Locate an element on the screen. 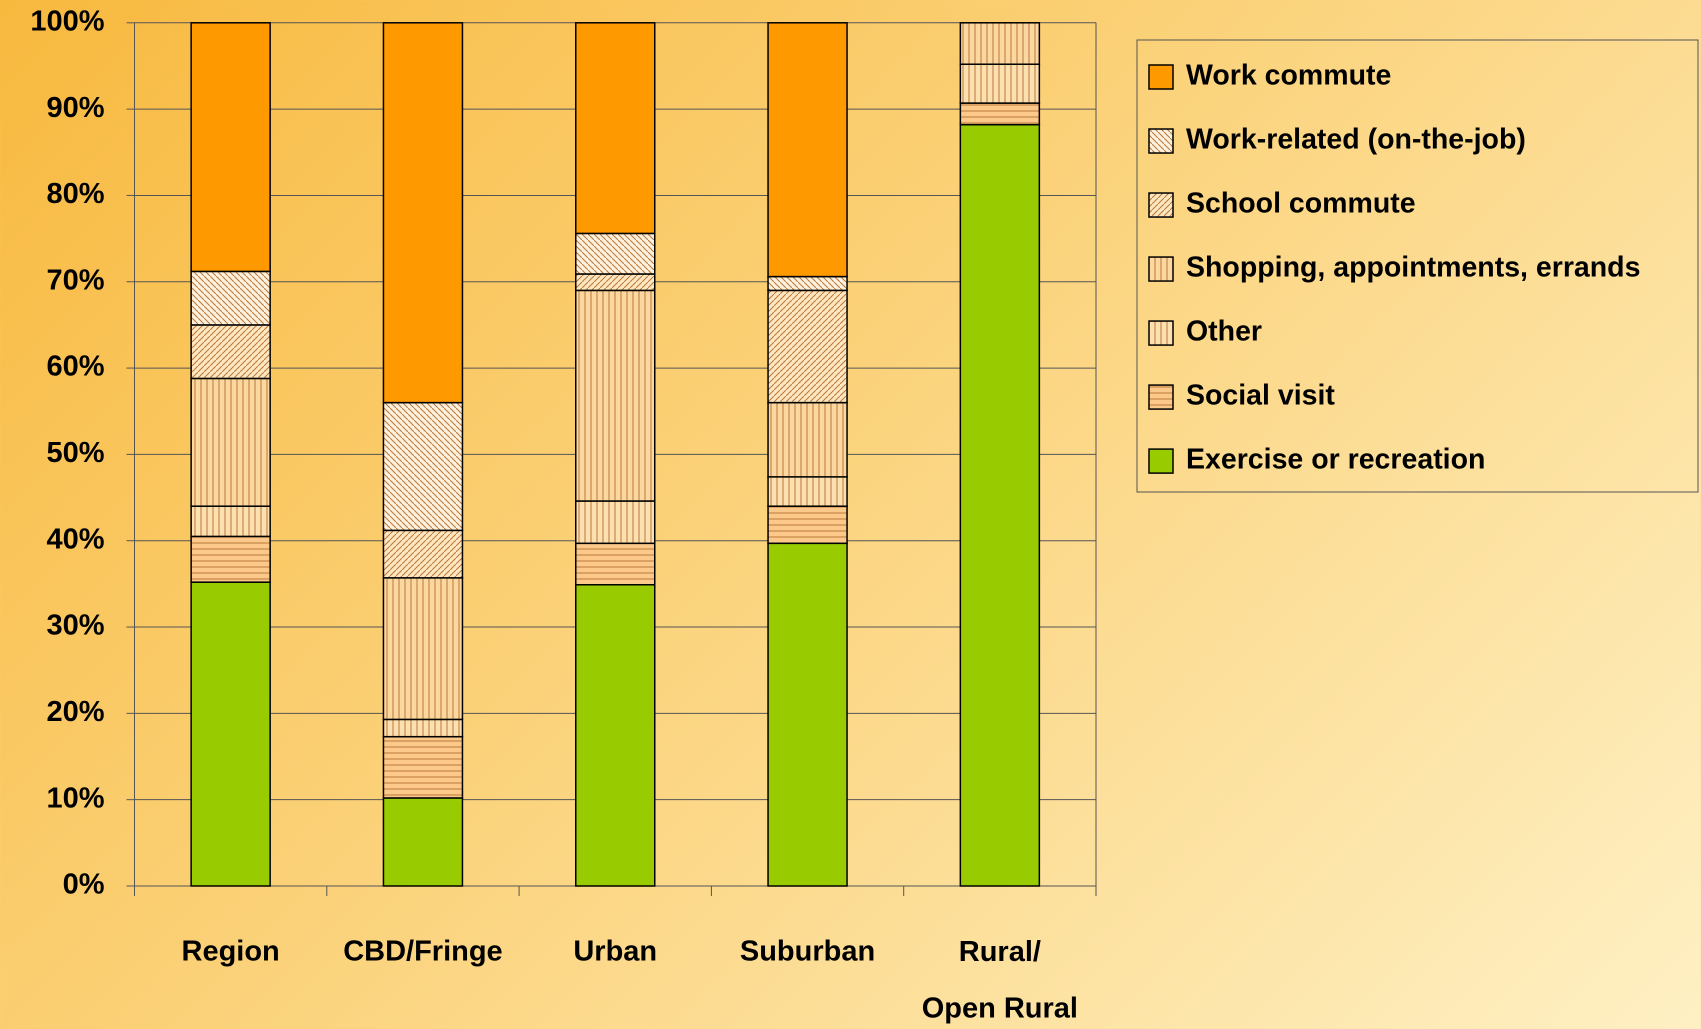  y-tick-label: 40% is located at coordinates (75, 539).